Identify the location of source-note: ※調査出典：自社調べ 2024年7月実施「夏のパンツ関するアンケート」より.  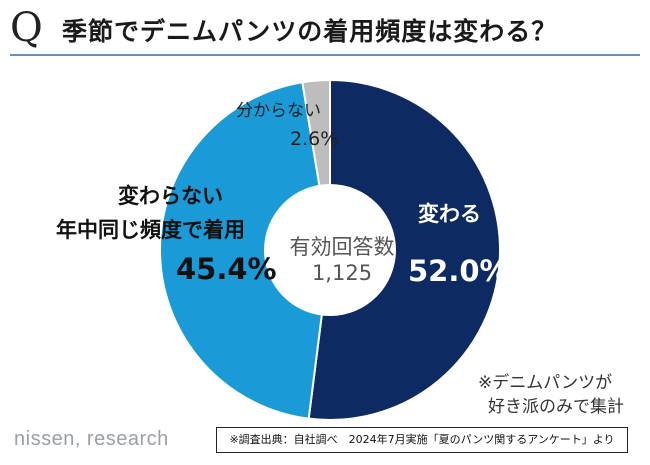
(422, 440).